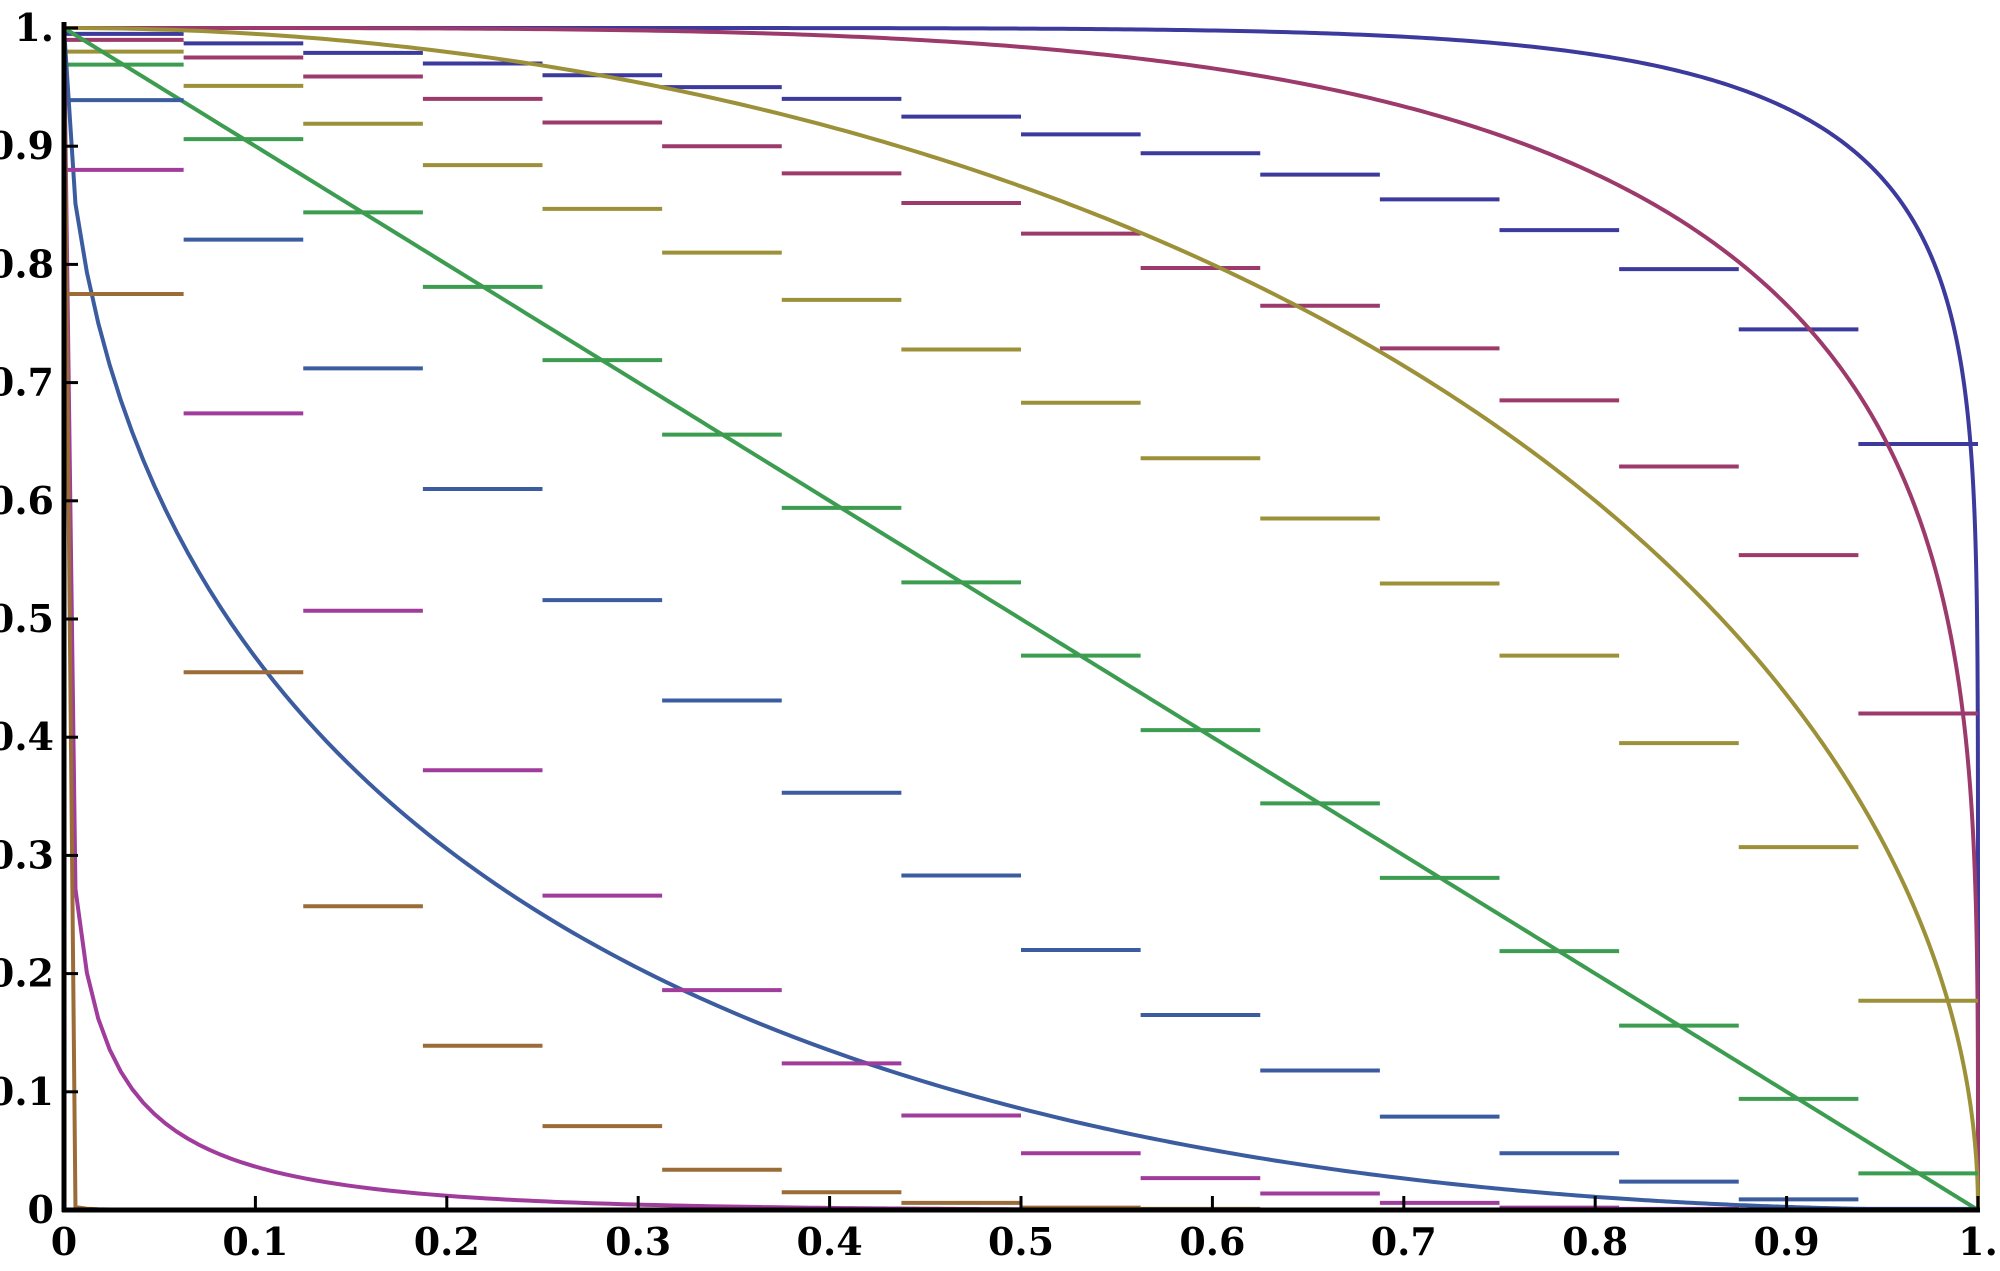 This screenshot has width=2000, height=1271. I want to click on y-tick-label: 0.5, so click(27, 618).